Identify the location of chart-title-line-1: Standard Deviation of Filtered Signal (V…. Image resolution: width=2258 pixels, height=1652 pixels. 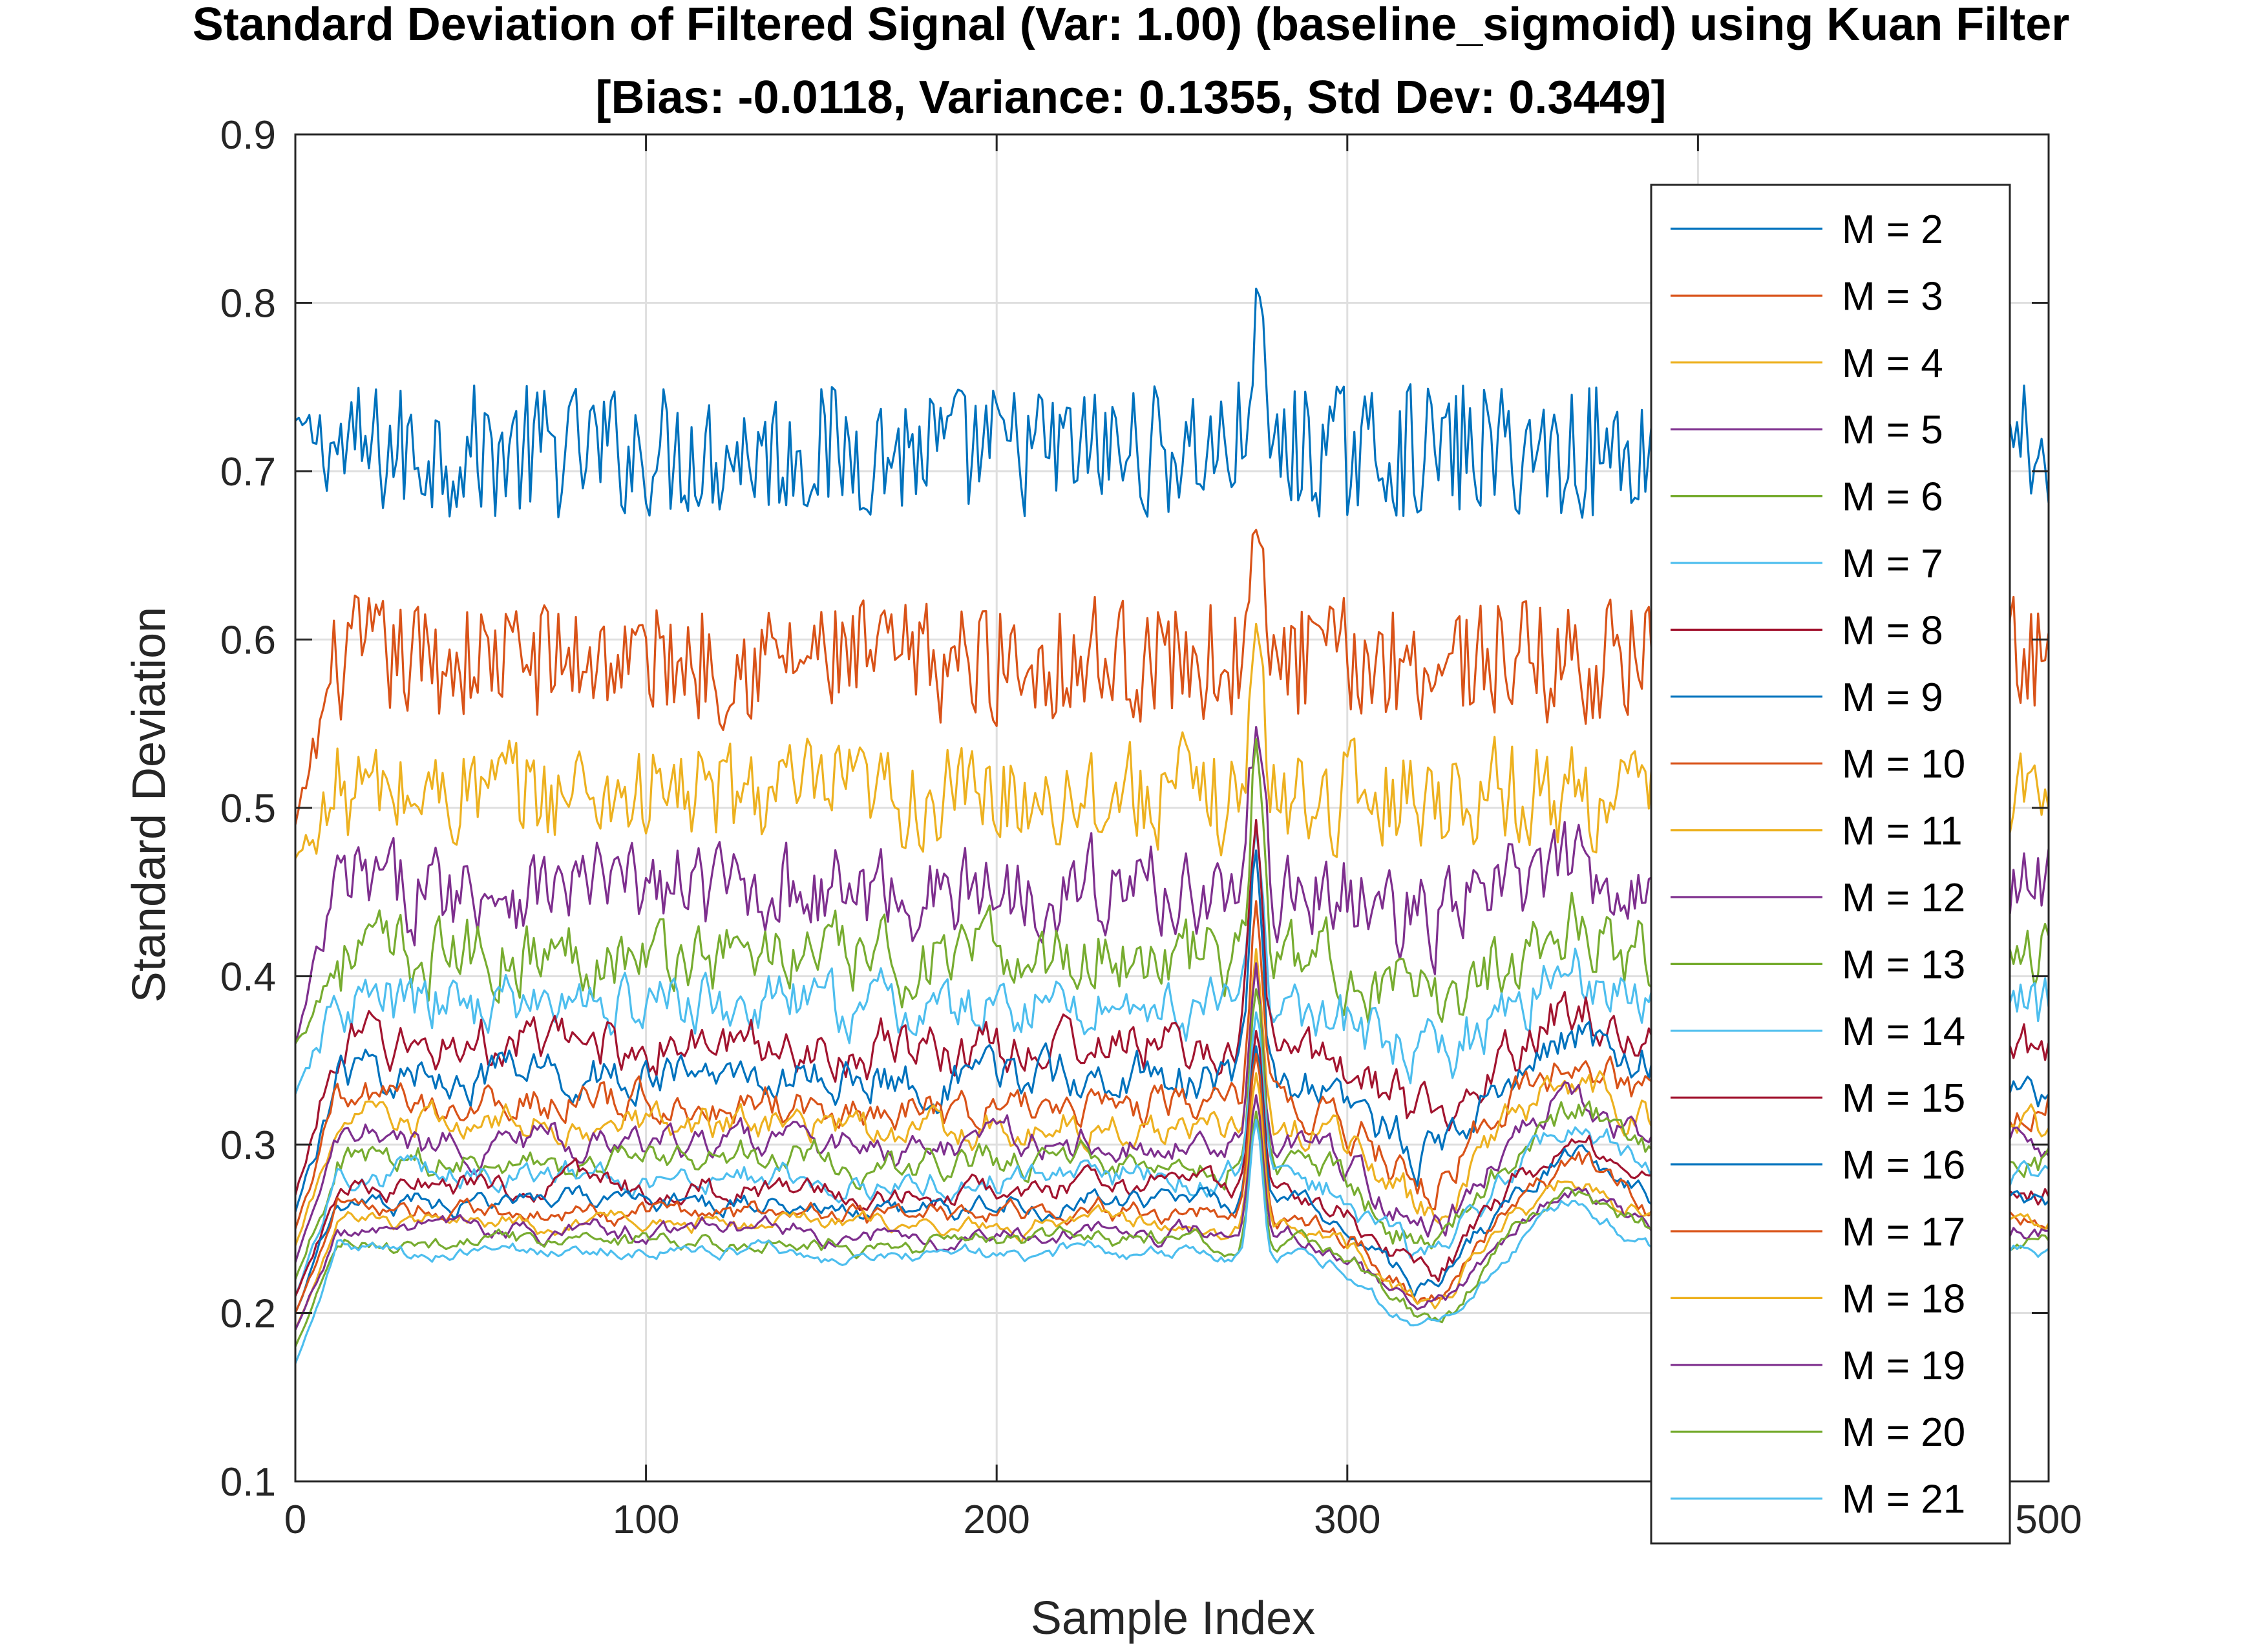
(1131, 25).